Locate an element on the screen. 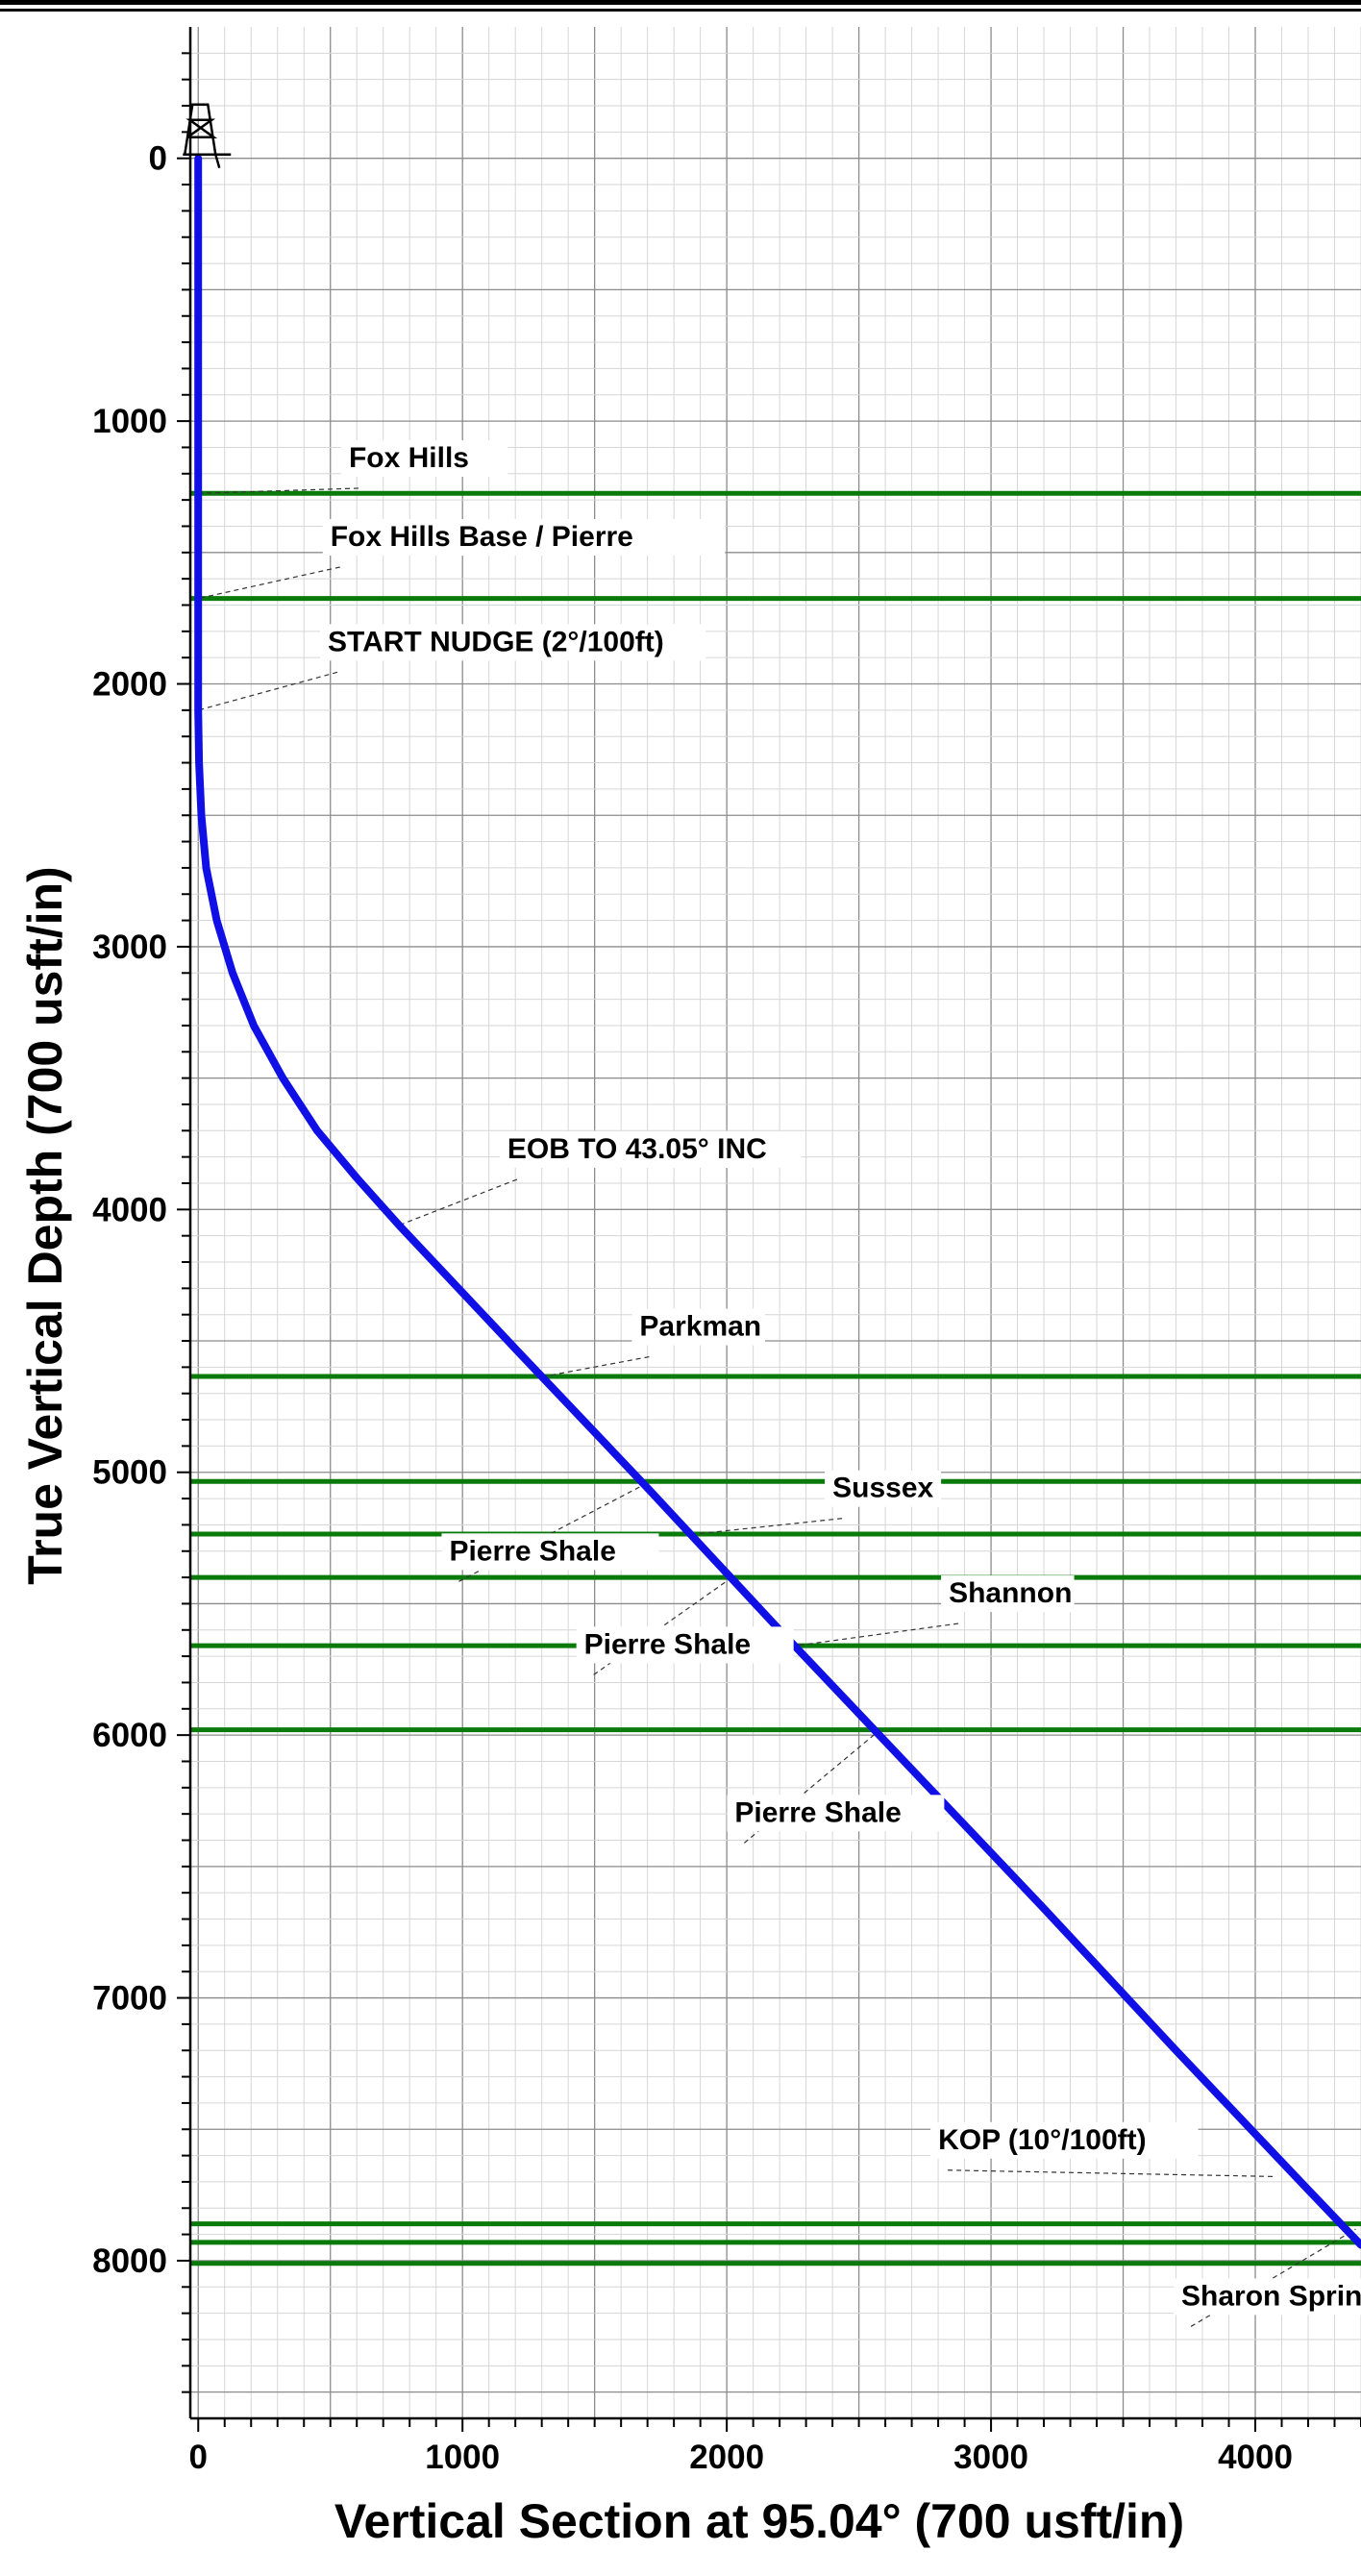  x-tick-label: 4000 is located at coordinates (1255, 2457).